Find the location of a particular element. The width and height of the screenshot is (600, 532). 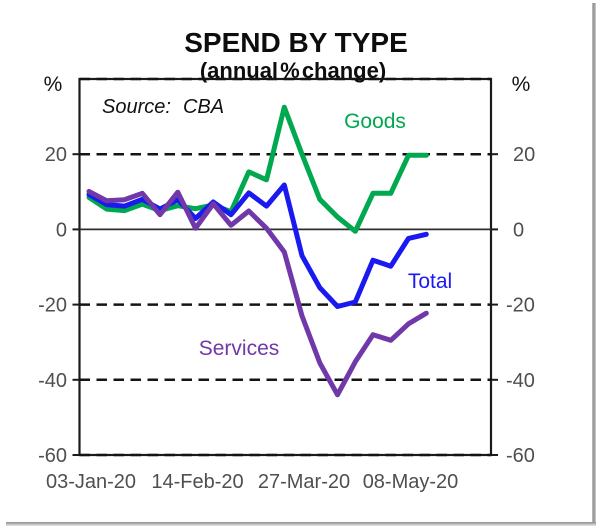

x-tick-label: 03-Jan-20 is located at coordinates (91, 482).